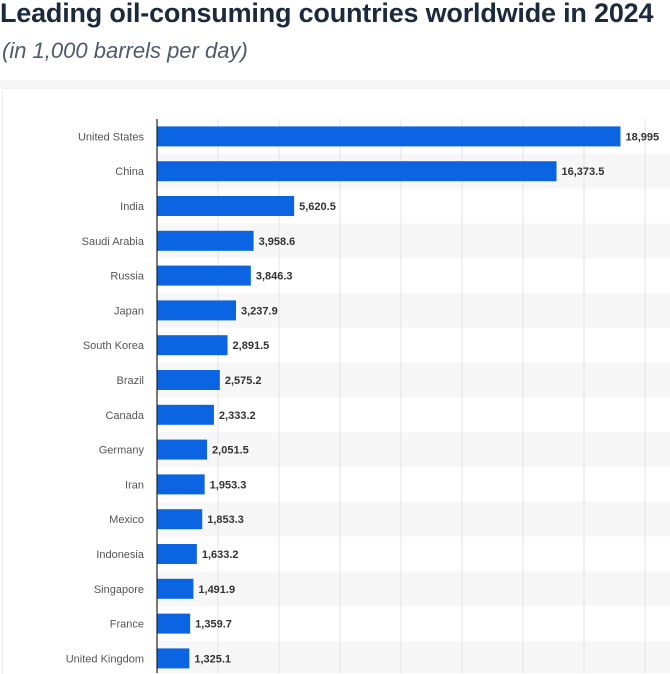  What do you see at coordinates (132, 207) in the screenshot?
I see `category-label: India` at bounding box center [132, 207].